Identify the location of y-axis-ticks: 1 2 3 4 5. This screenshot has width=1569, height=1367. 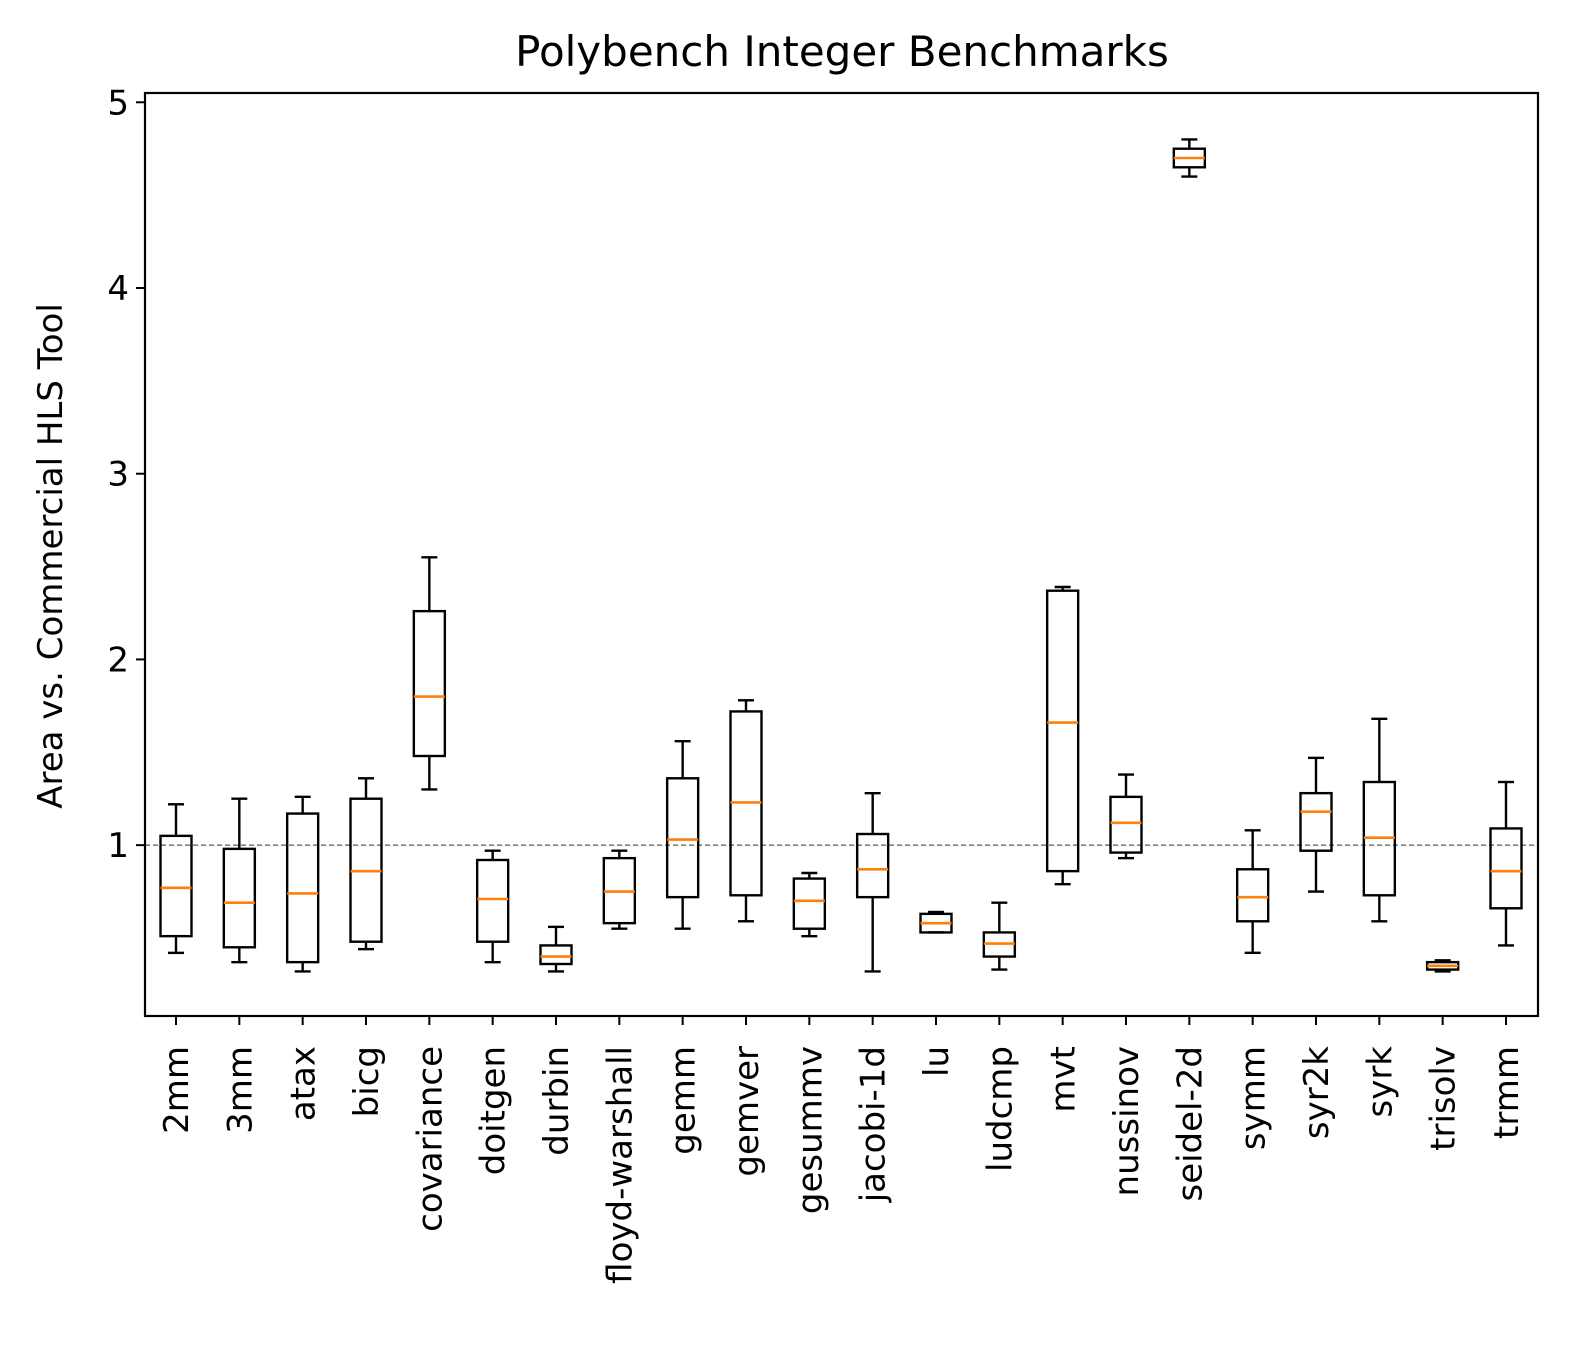
(126, 474).